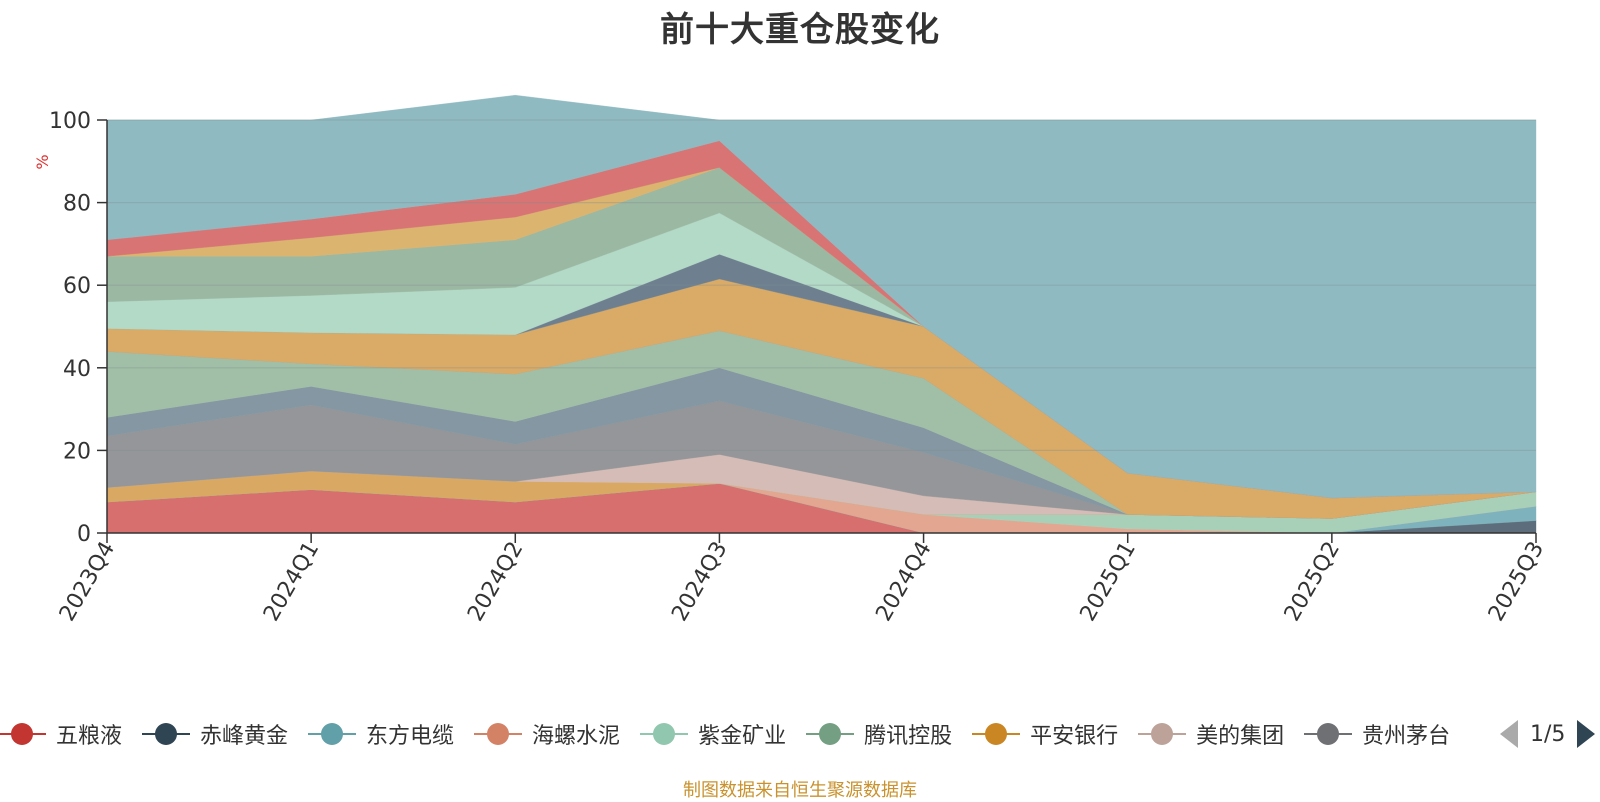 This screenshot has width=1600, height=802. Describe the element at coordinates (77, 204) in the screenshot. I see `y-tick-label-80: 80` at that location.